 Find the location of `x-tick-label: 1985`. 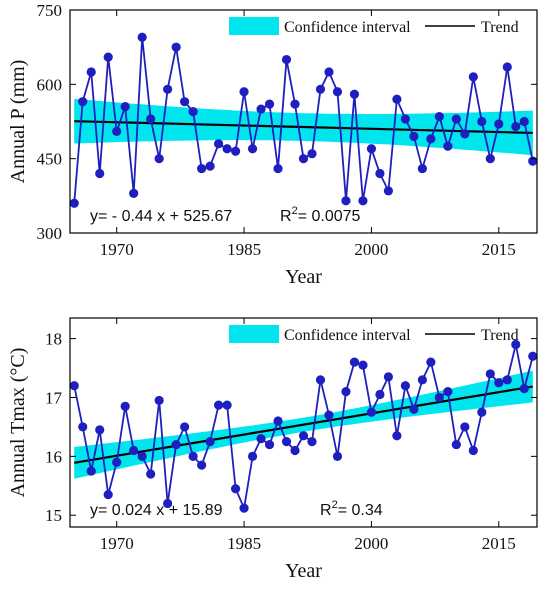

x-tick-label: 1985 is located at coordinates (244, 543).